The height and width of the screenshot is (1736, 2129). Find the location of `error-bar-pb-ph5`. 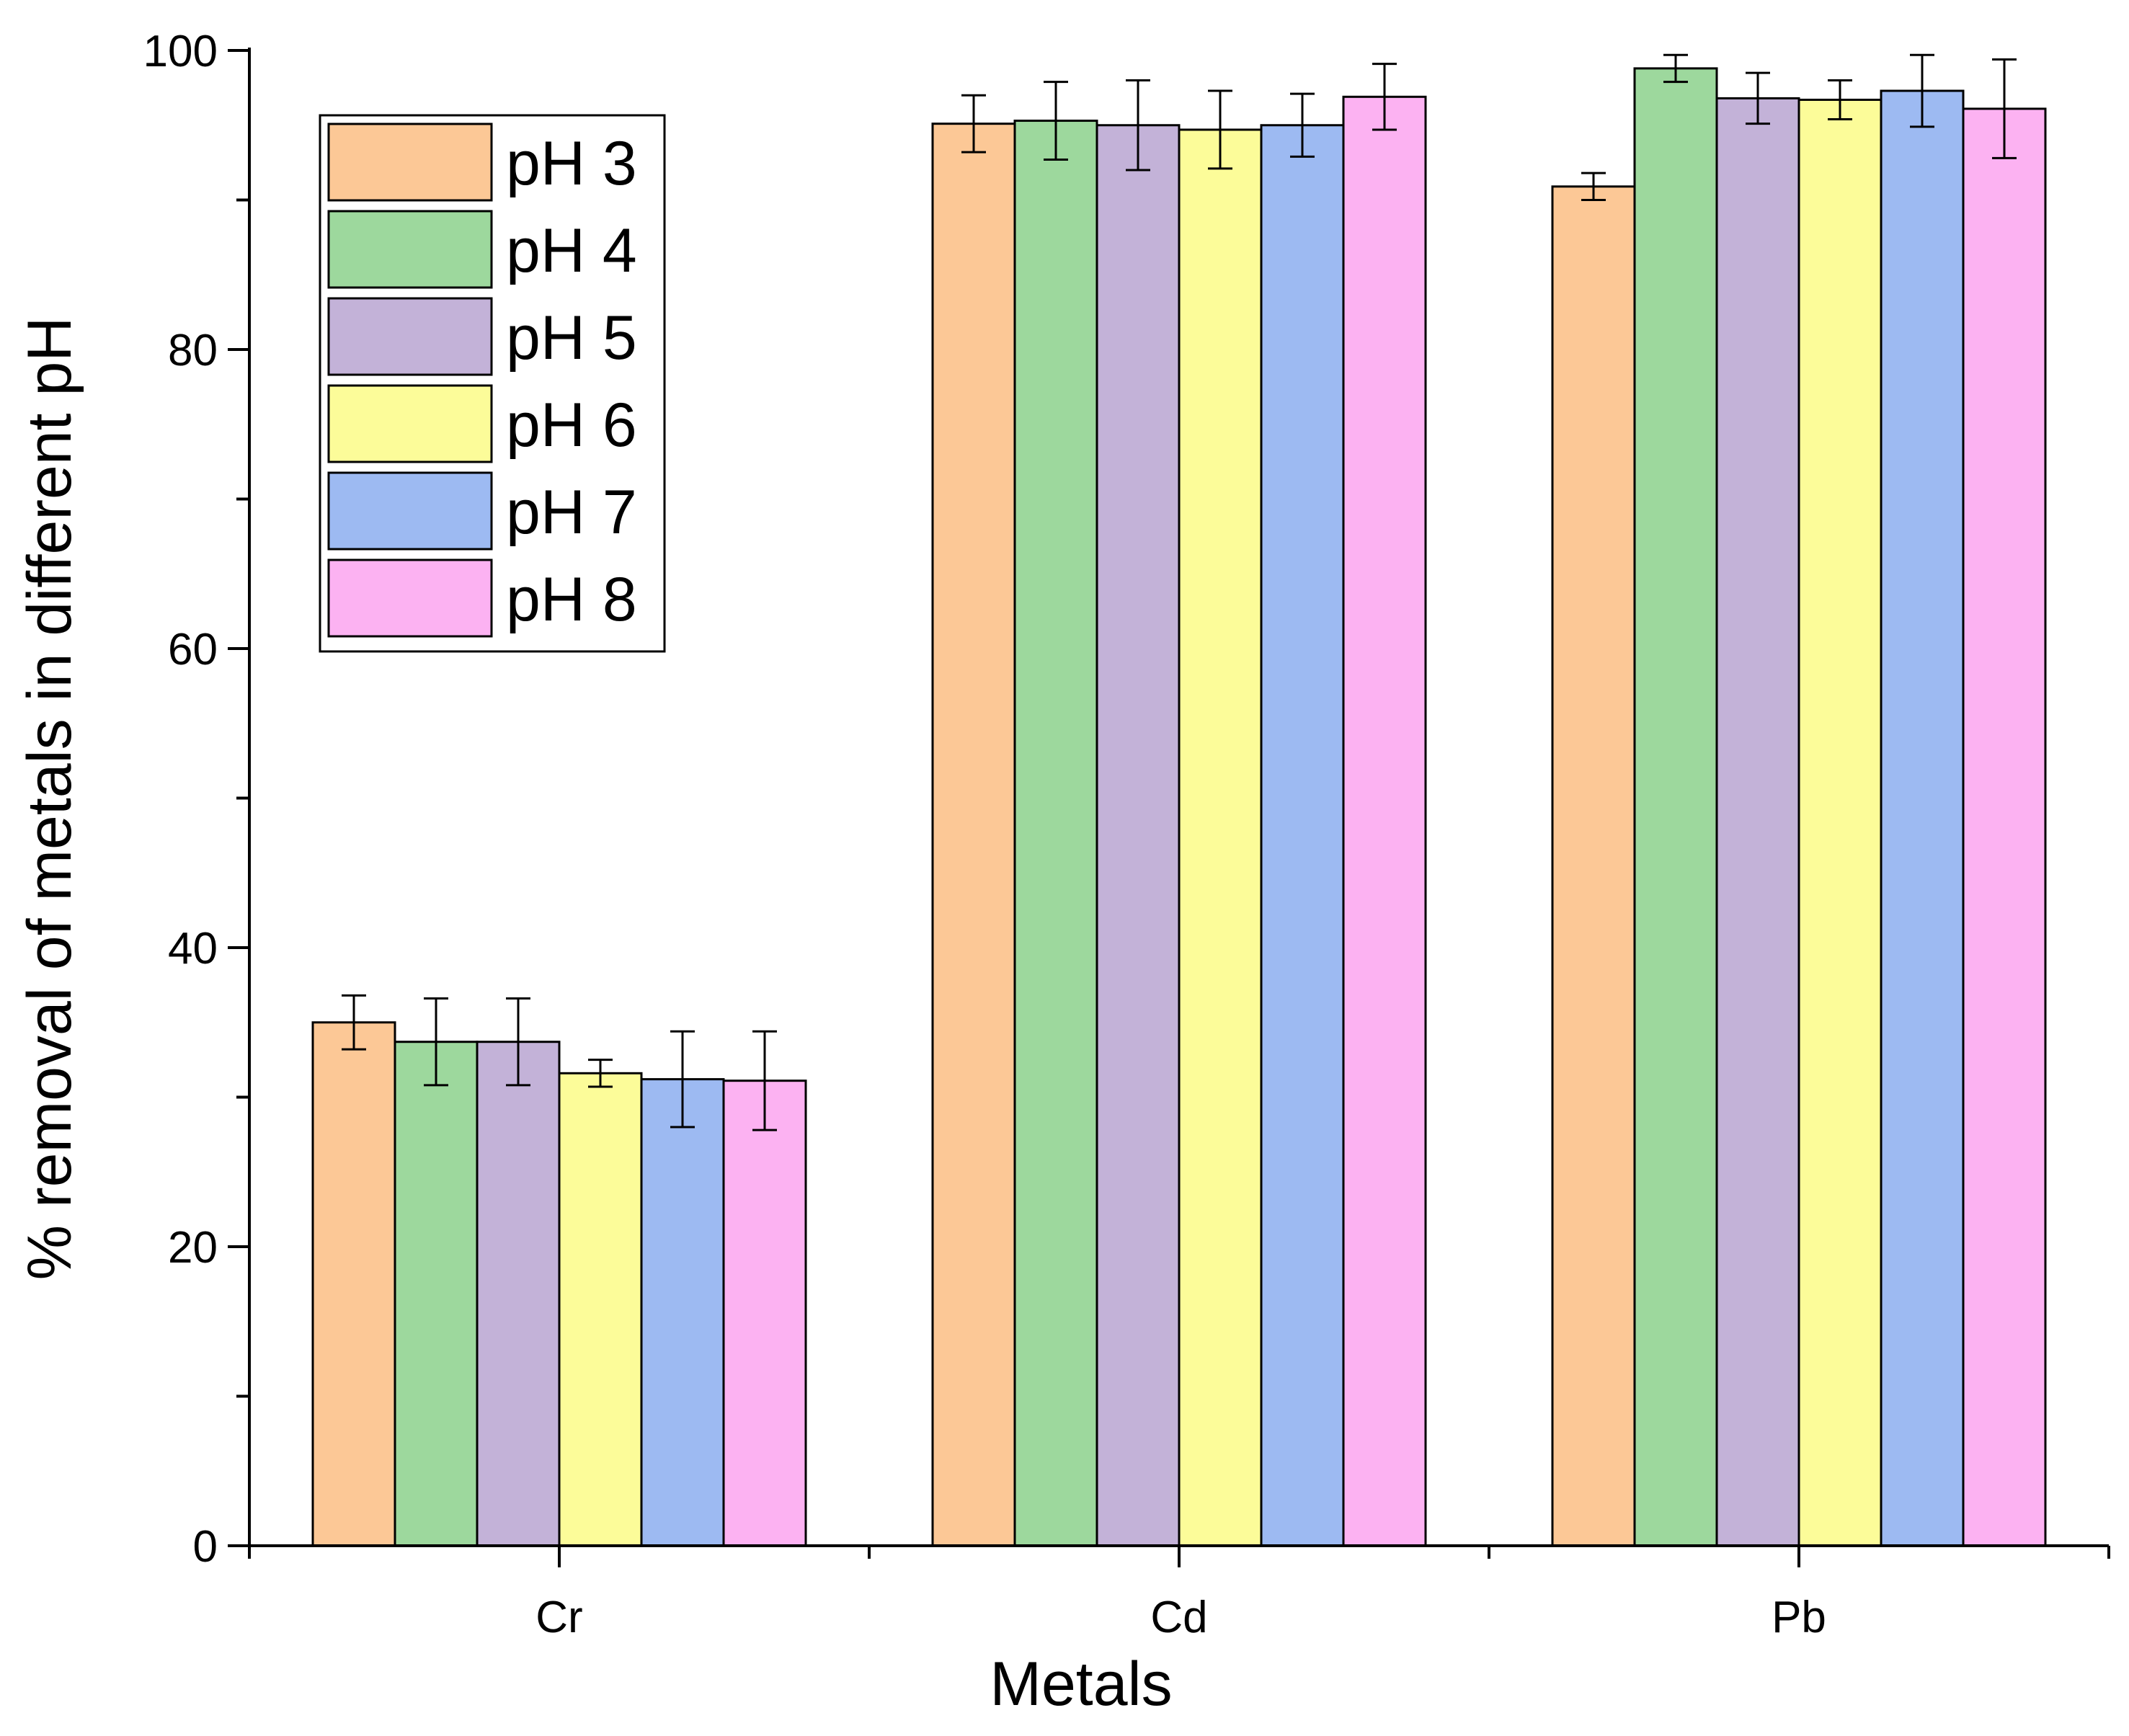

error-bar-pb-ph5 is located at coordinates (1758, 98).